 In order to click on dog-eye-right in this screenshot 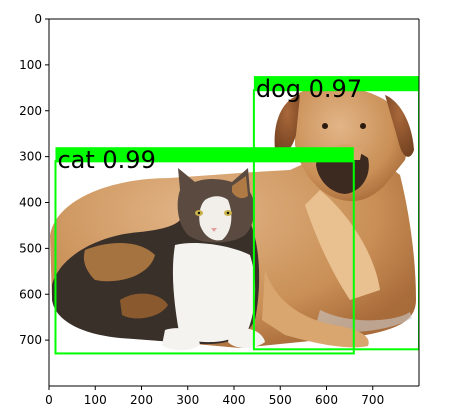, I will do `click(363, 126)`.